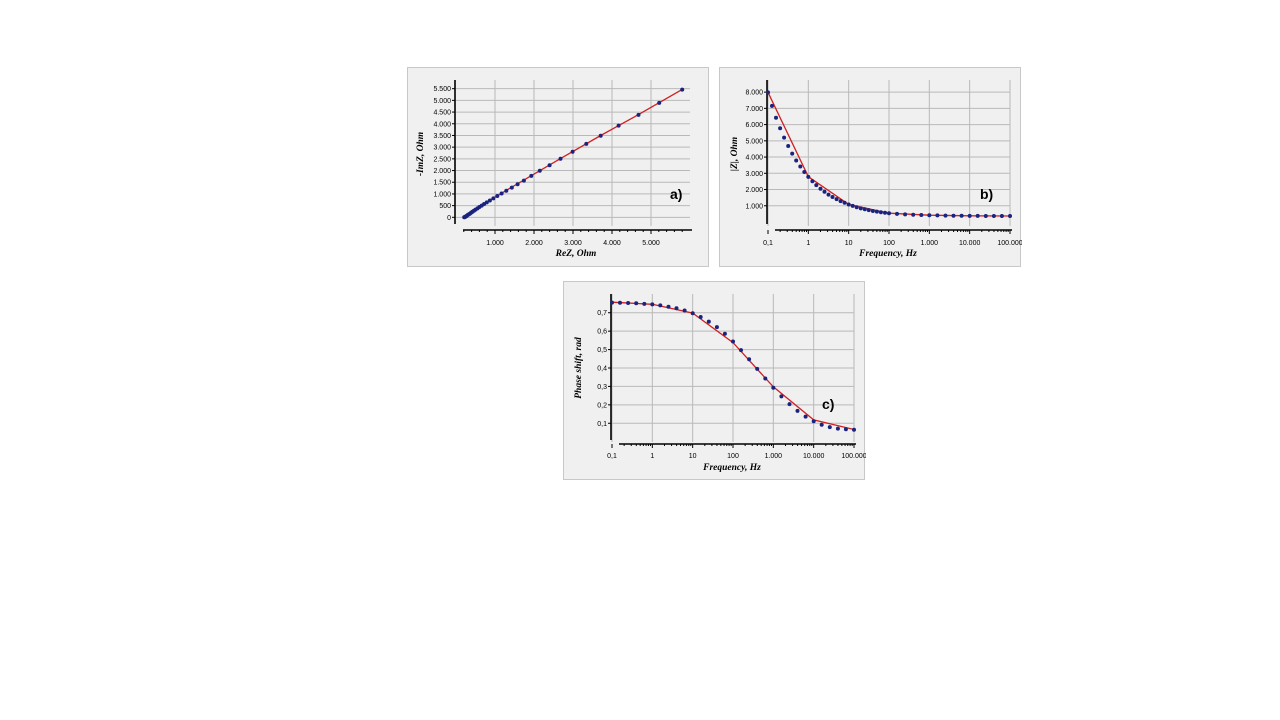 Image resolution: width=1280 pixels, height=720 pixels. I want to click on x-tick-label: 10.000, so click(814, 456).